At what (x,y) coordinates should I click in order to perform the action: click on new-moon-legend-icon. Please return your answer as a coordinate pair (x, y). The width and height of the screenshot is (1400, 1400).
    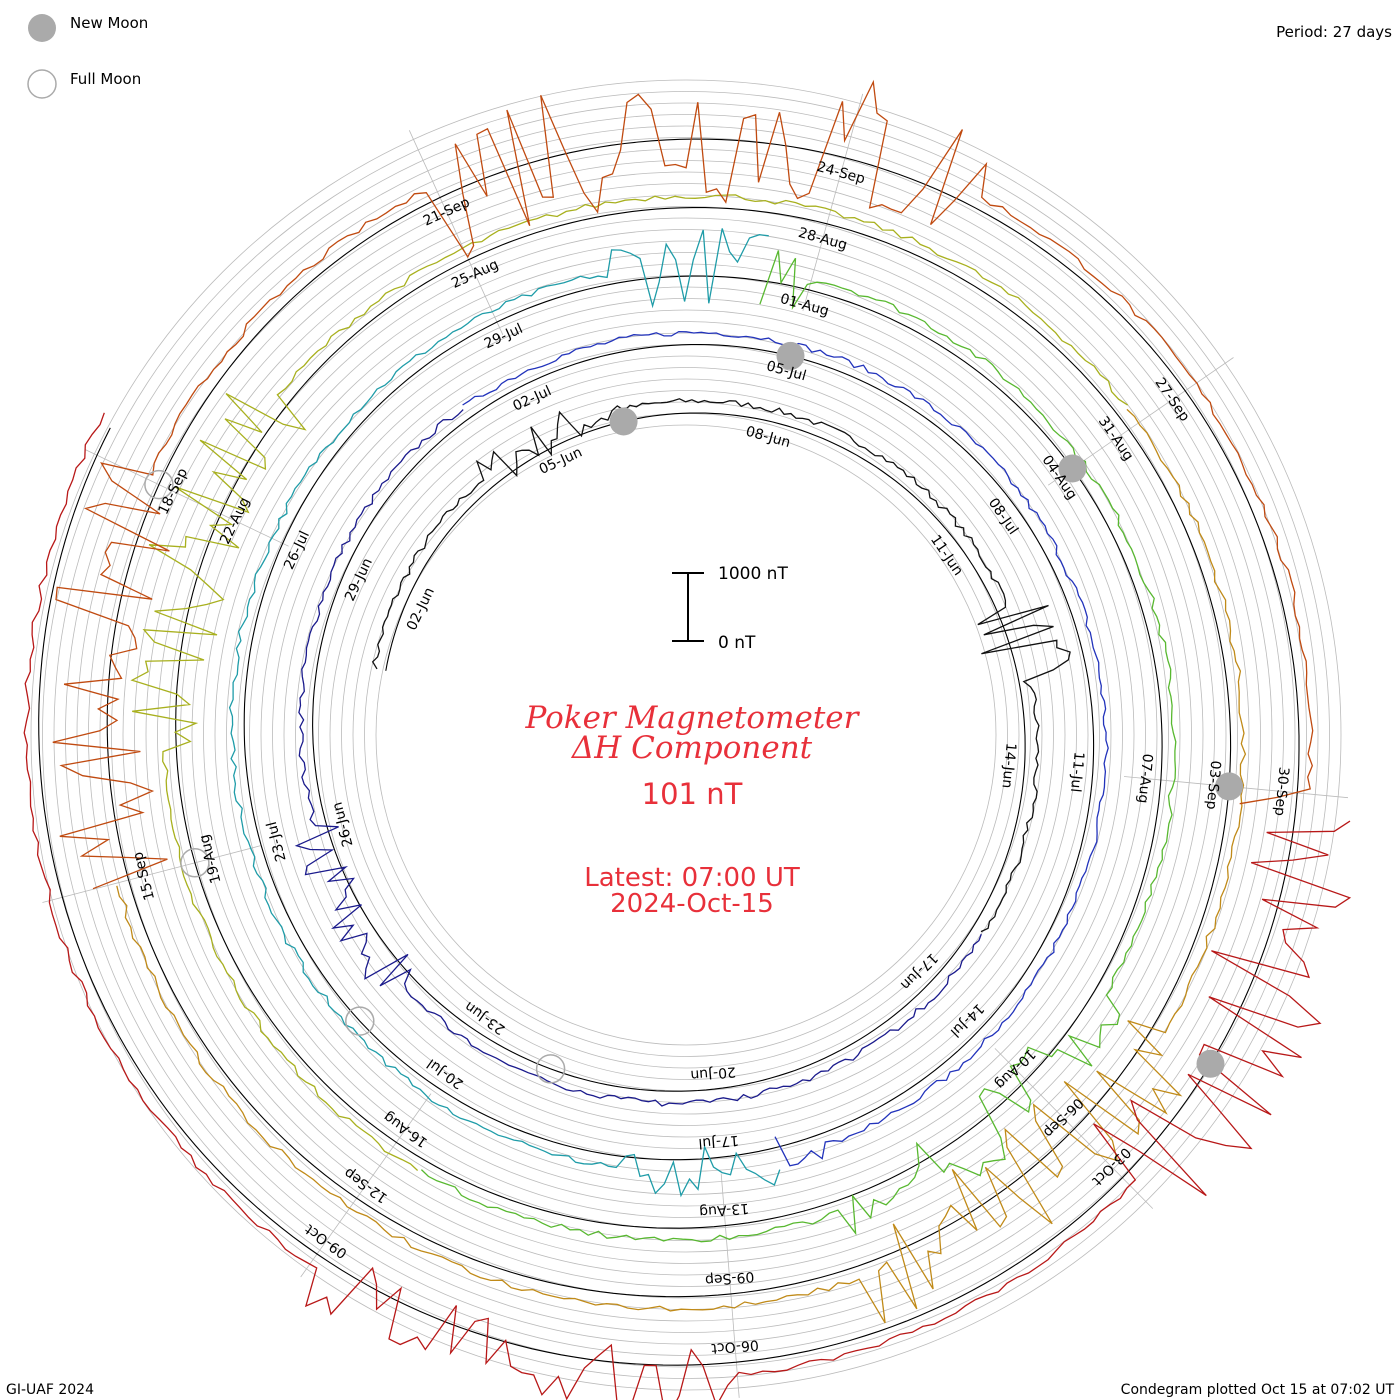
    Looking at the image, I should click on (42, 28).